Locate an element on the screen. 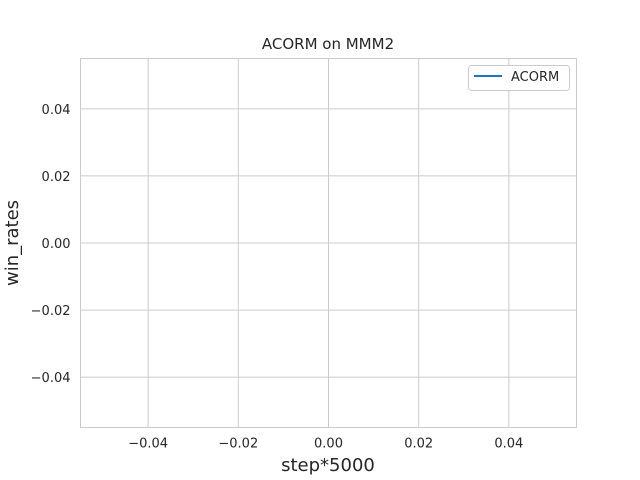 This screenshot has height=480, width=640. y-tick-label: 0.02 is located at coordinates (56, 177).